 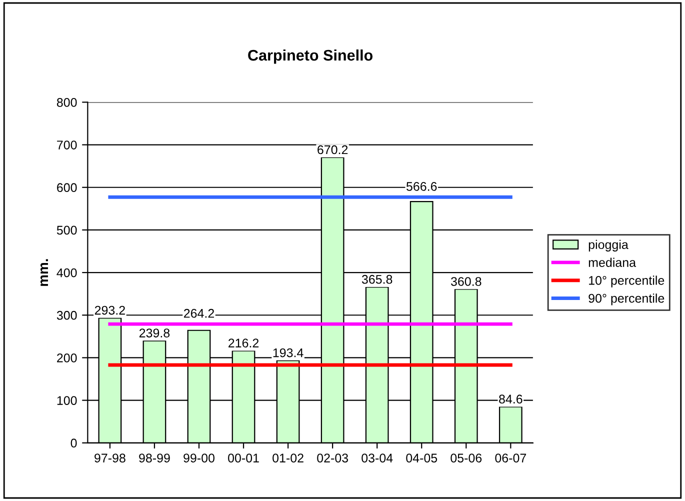 I want to click on y-tick-label: 200, so click(x=67, y=358).